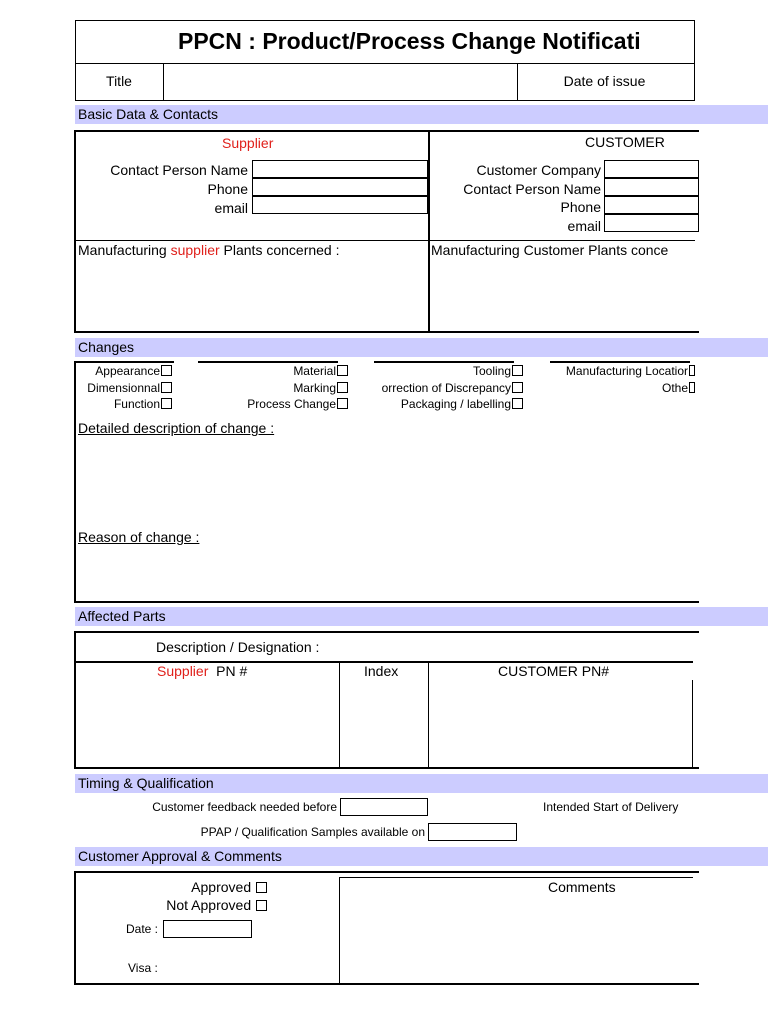 This screenshot has height=1024, width=768. Describe the element at coordinates (651, 187) in the screenshot. I see `customer-contact-input` at that location.